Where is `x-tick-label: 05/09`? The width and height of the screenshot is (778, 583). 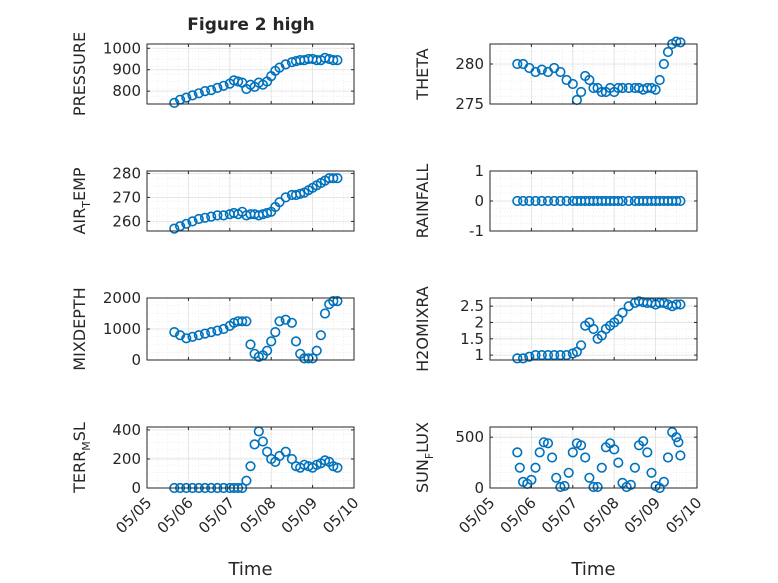
x-tick-label: 05/09 is located at coordinates (642, 515).